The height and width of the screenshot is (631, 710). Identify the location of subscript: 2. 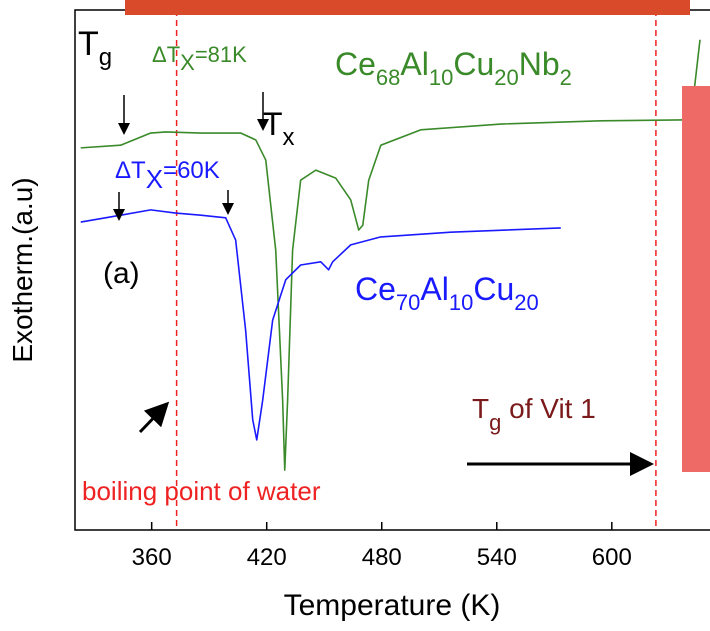
(566, 77).